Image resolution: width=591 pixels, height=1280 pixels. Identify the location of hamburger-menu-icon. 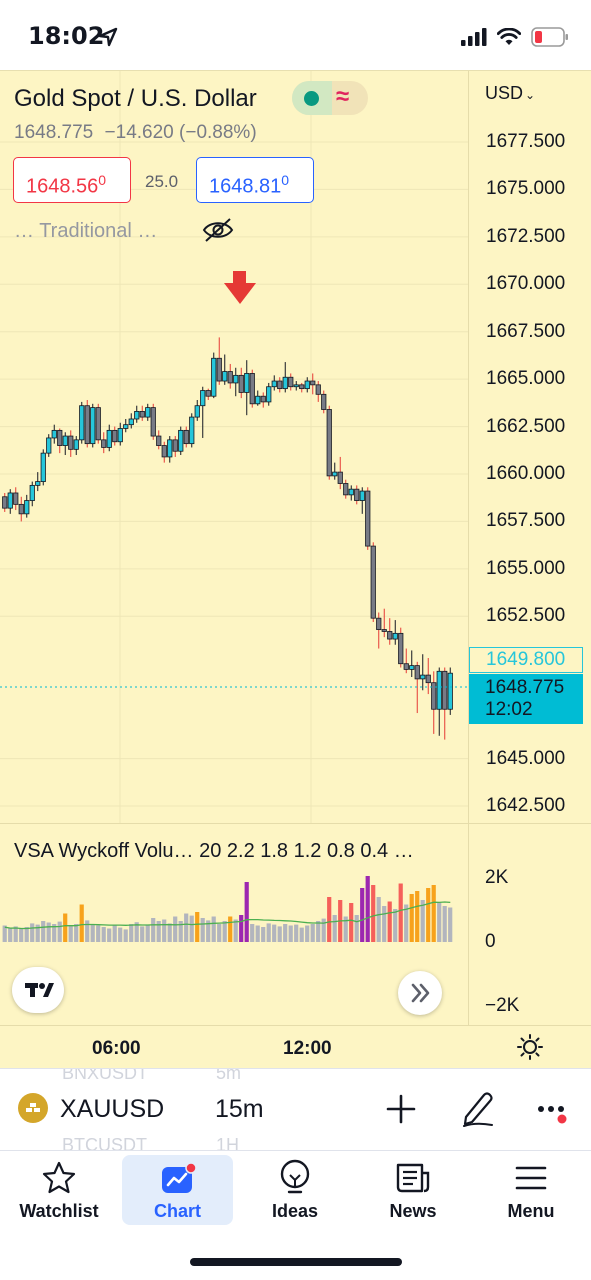
(531, 1178).